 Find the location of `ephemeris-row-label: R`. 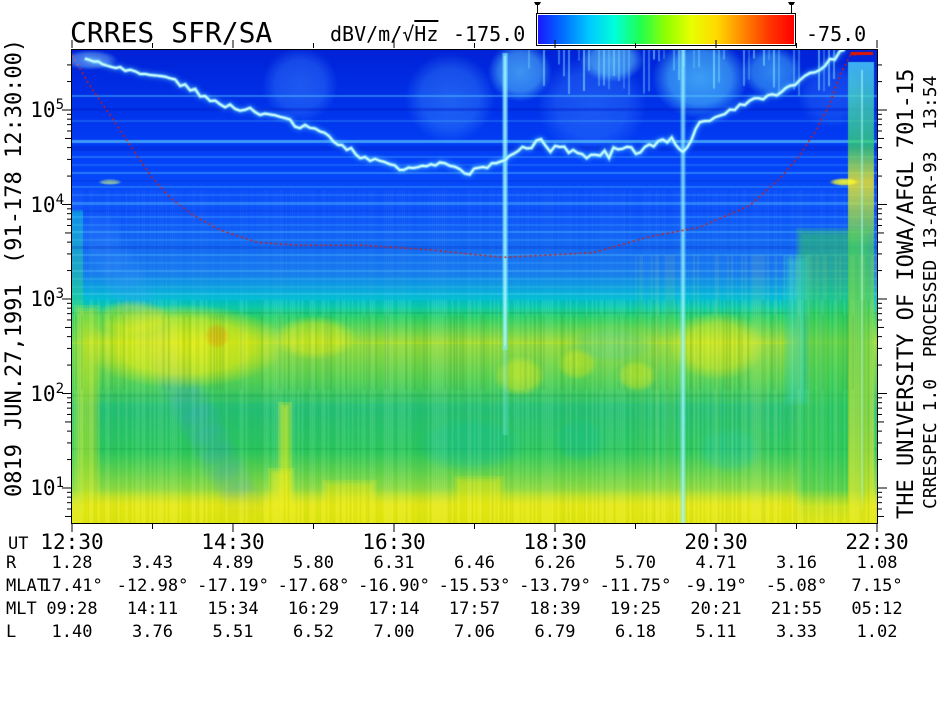

ephemeris-row-label: R is located at coordinates (11, 563).